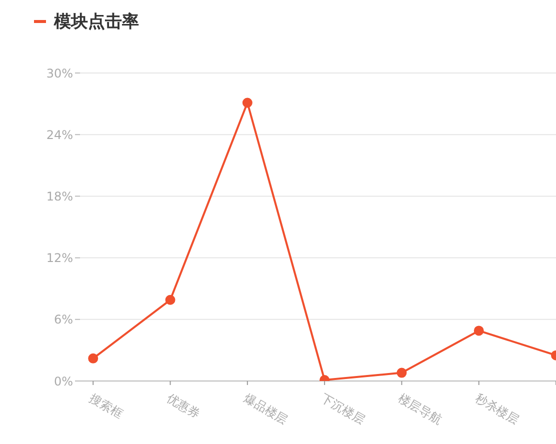 The image size is (556, 444). What do you see at coordinates (59, 135) in the screenshot?
I see `y-tick-label: 24%` at bounding box center [59, 135].